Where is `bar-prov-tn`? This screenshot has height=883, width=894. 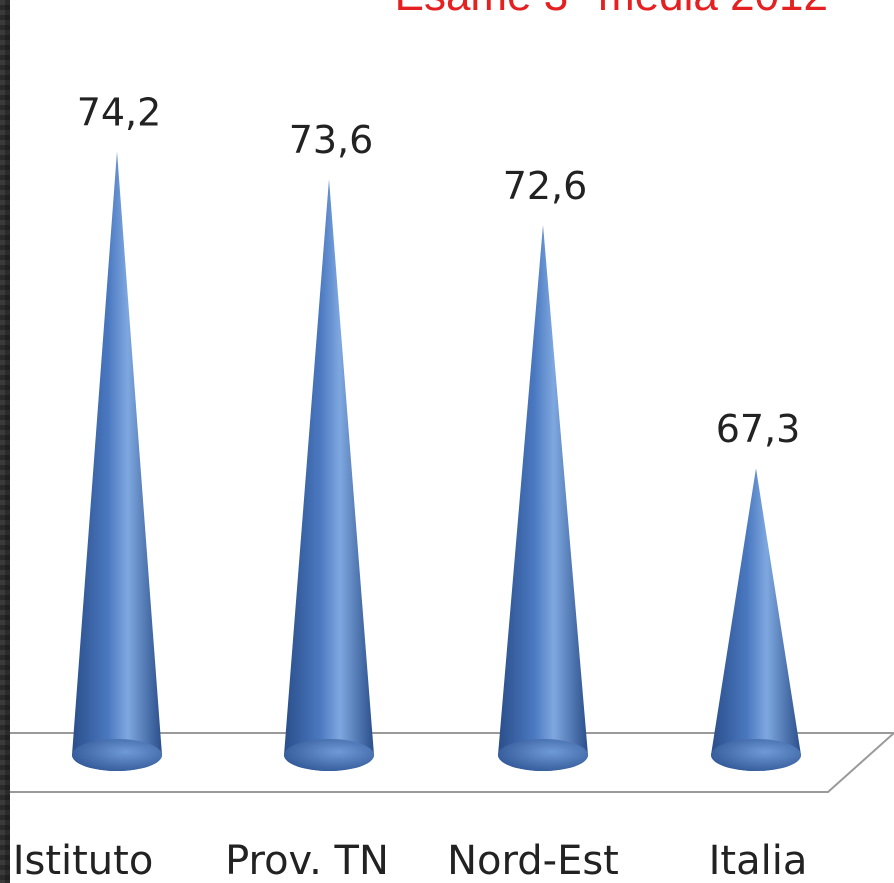 bar-prov-tn is located at coordinates (329, 475).